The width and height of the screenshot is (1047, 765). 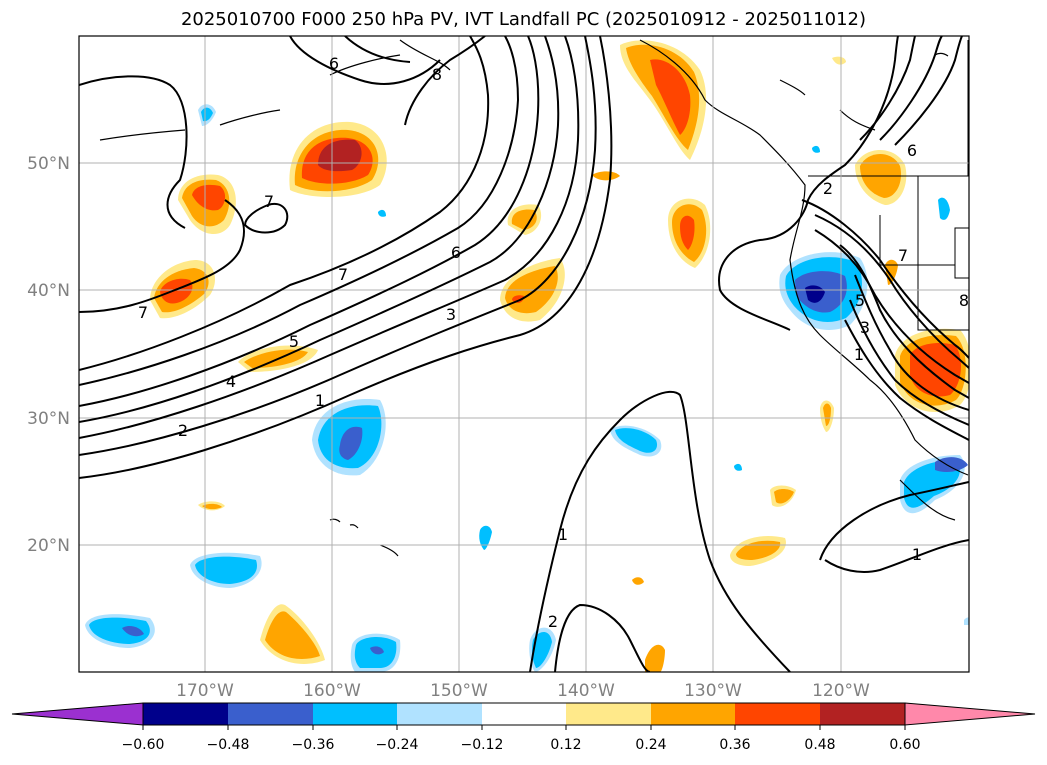 What do you see at coordinates (143, 745) in the screenshot?
I see `colorbar-tick-label: −0.60` at bounding box center [143, 745].